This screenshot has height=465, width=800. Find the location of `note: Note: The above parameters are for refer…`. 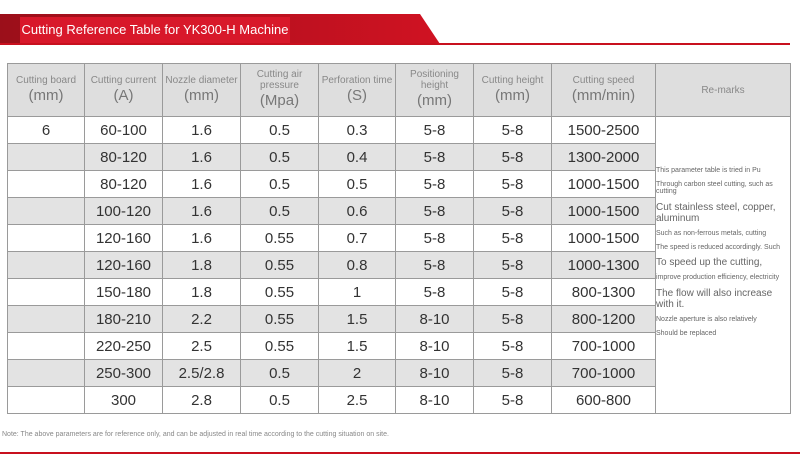

note: Note: The above parameters are for refer… is located at coordinates (195, 434).